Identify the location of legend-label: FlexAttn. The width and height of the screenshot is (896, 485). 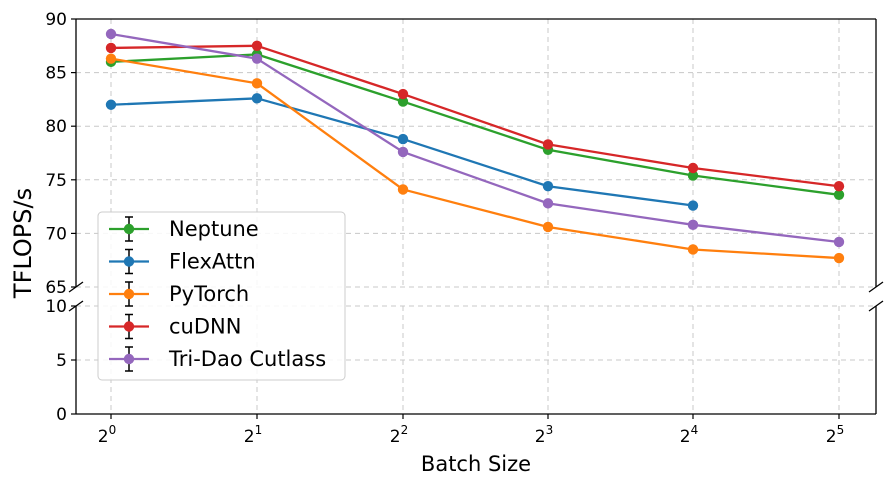
(212, 262).